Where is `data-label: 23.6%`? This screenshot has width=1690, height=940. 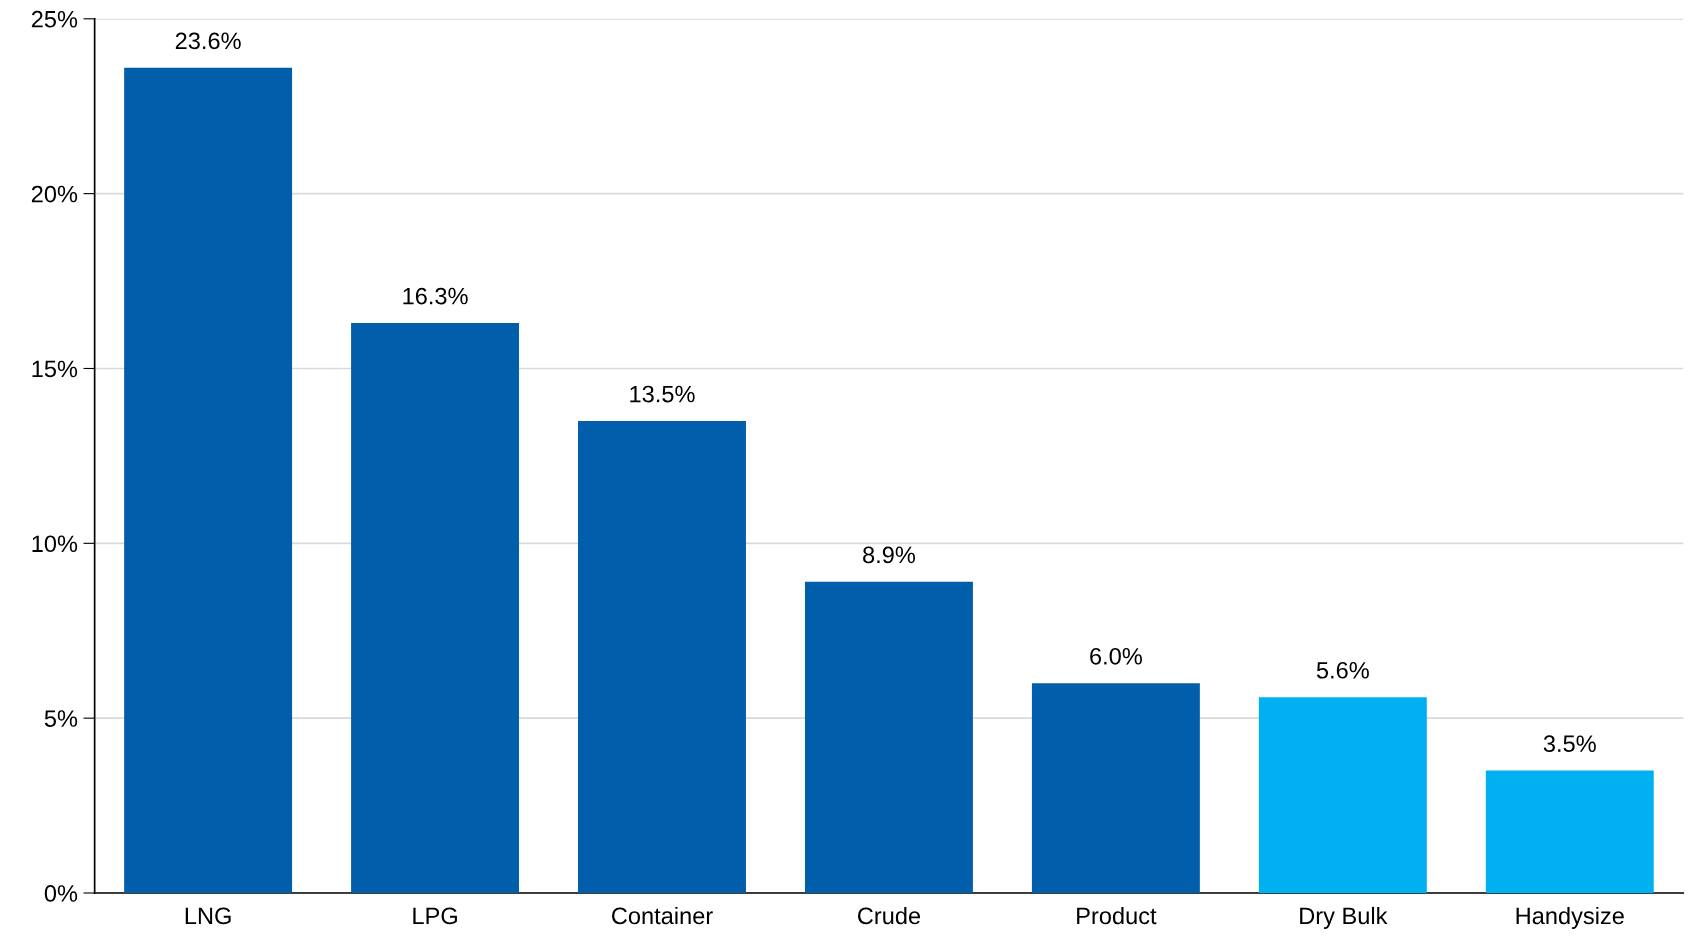 data-label: 23.6% is located at coordinates (208, 41).